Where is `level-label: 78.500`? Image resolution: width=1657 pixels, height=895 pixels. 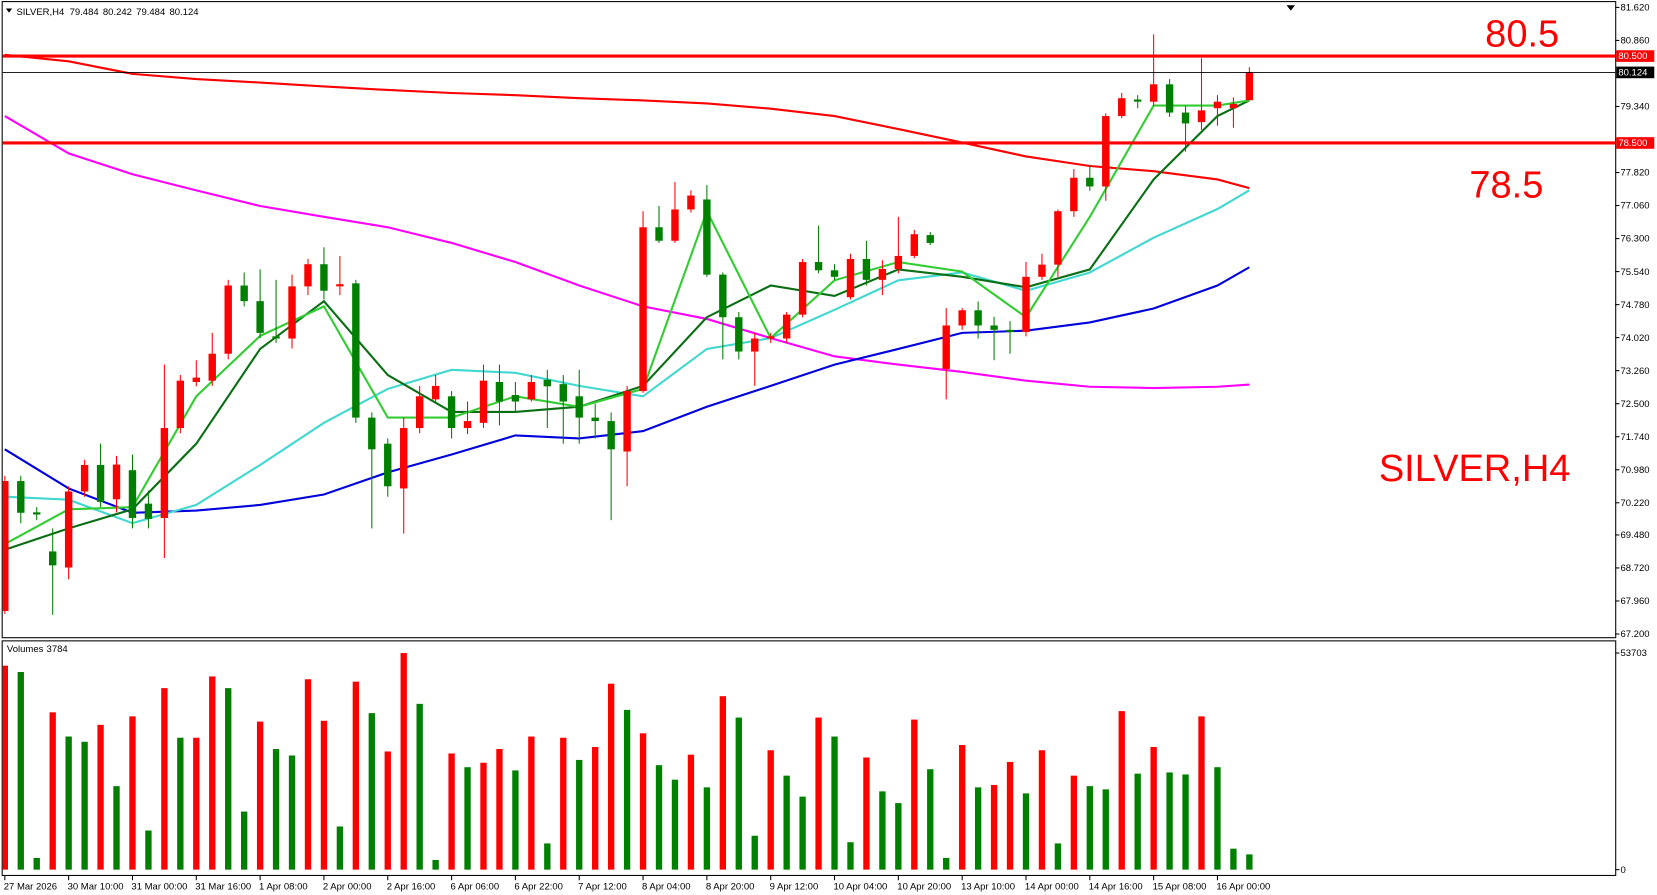
level-label: 78.500 is located at coordinates (1632, 143).